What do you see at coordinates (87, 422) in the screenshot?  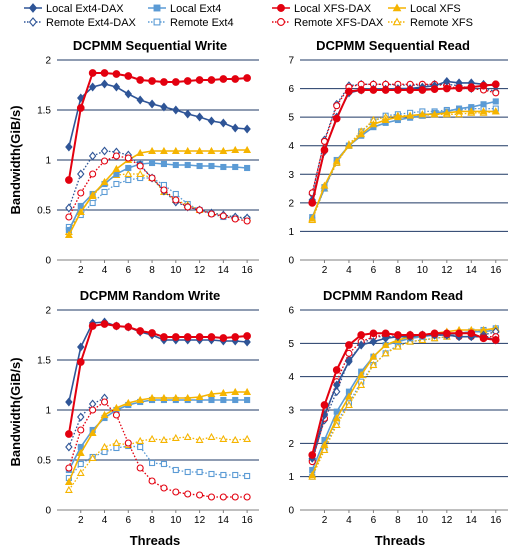 I see `series-remote-ext4-dax` at bounding box center [87, 422].